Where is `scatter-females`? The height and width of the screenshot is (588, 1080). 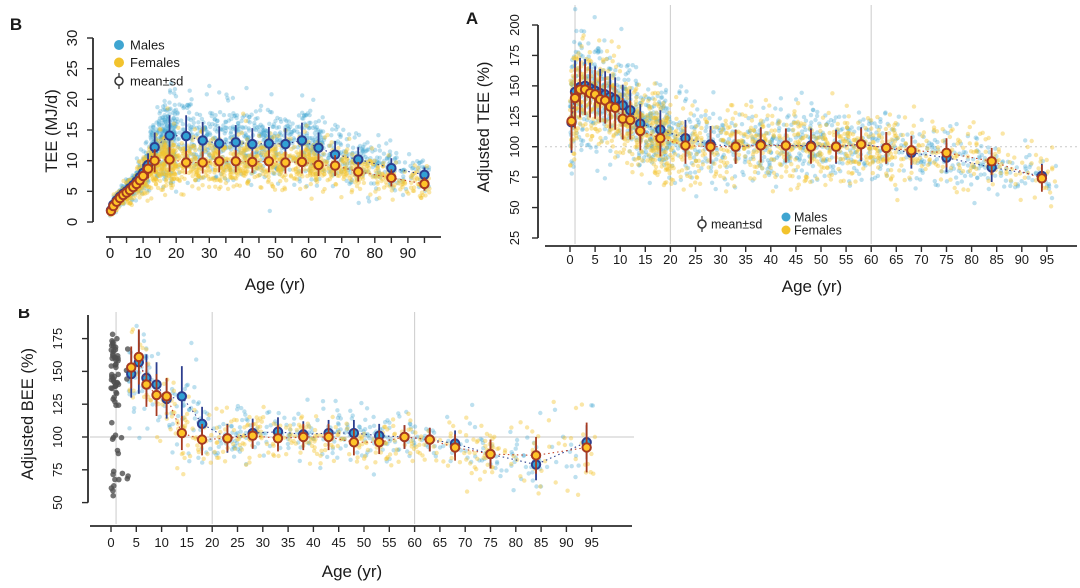
scatter-females is located at coordinates (362, 412).